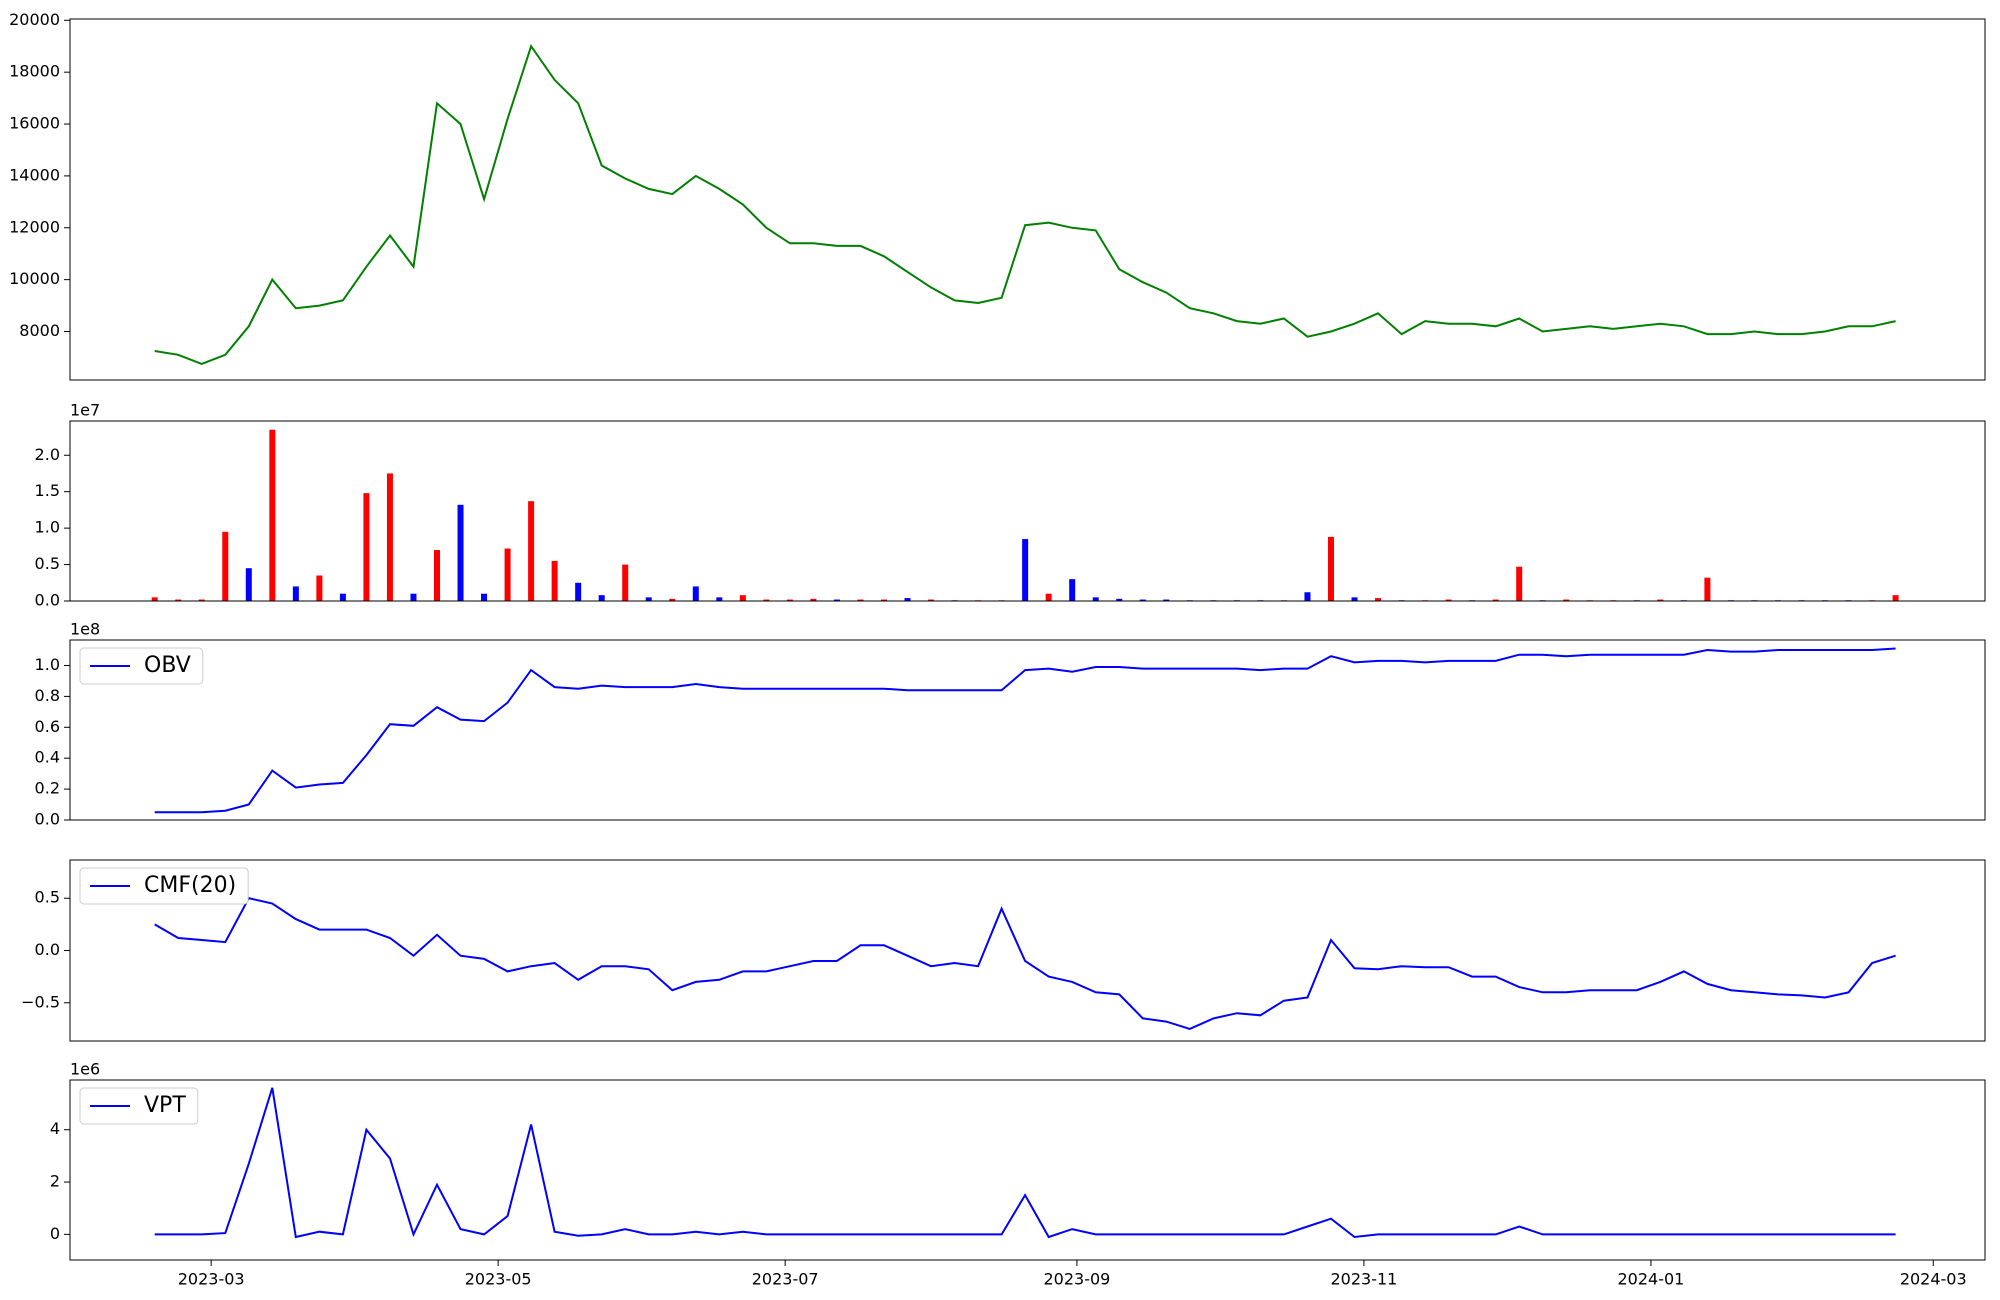 This screenshot has height=1300, width=2000. I want to click on x-tick-label: 2023-09, so click(1076, 1279).